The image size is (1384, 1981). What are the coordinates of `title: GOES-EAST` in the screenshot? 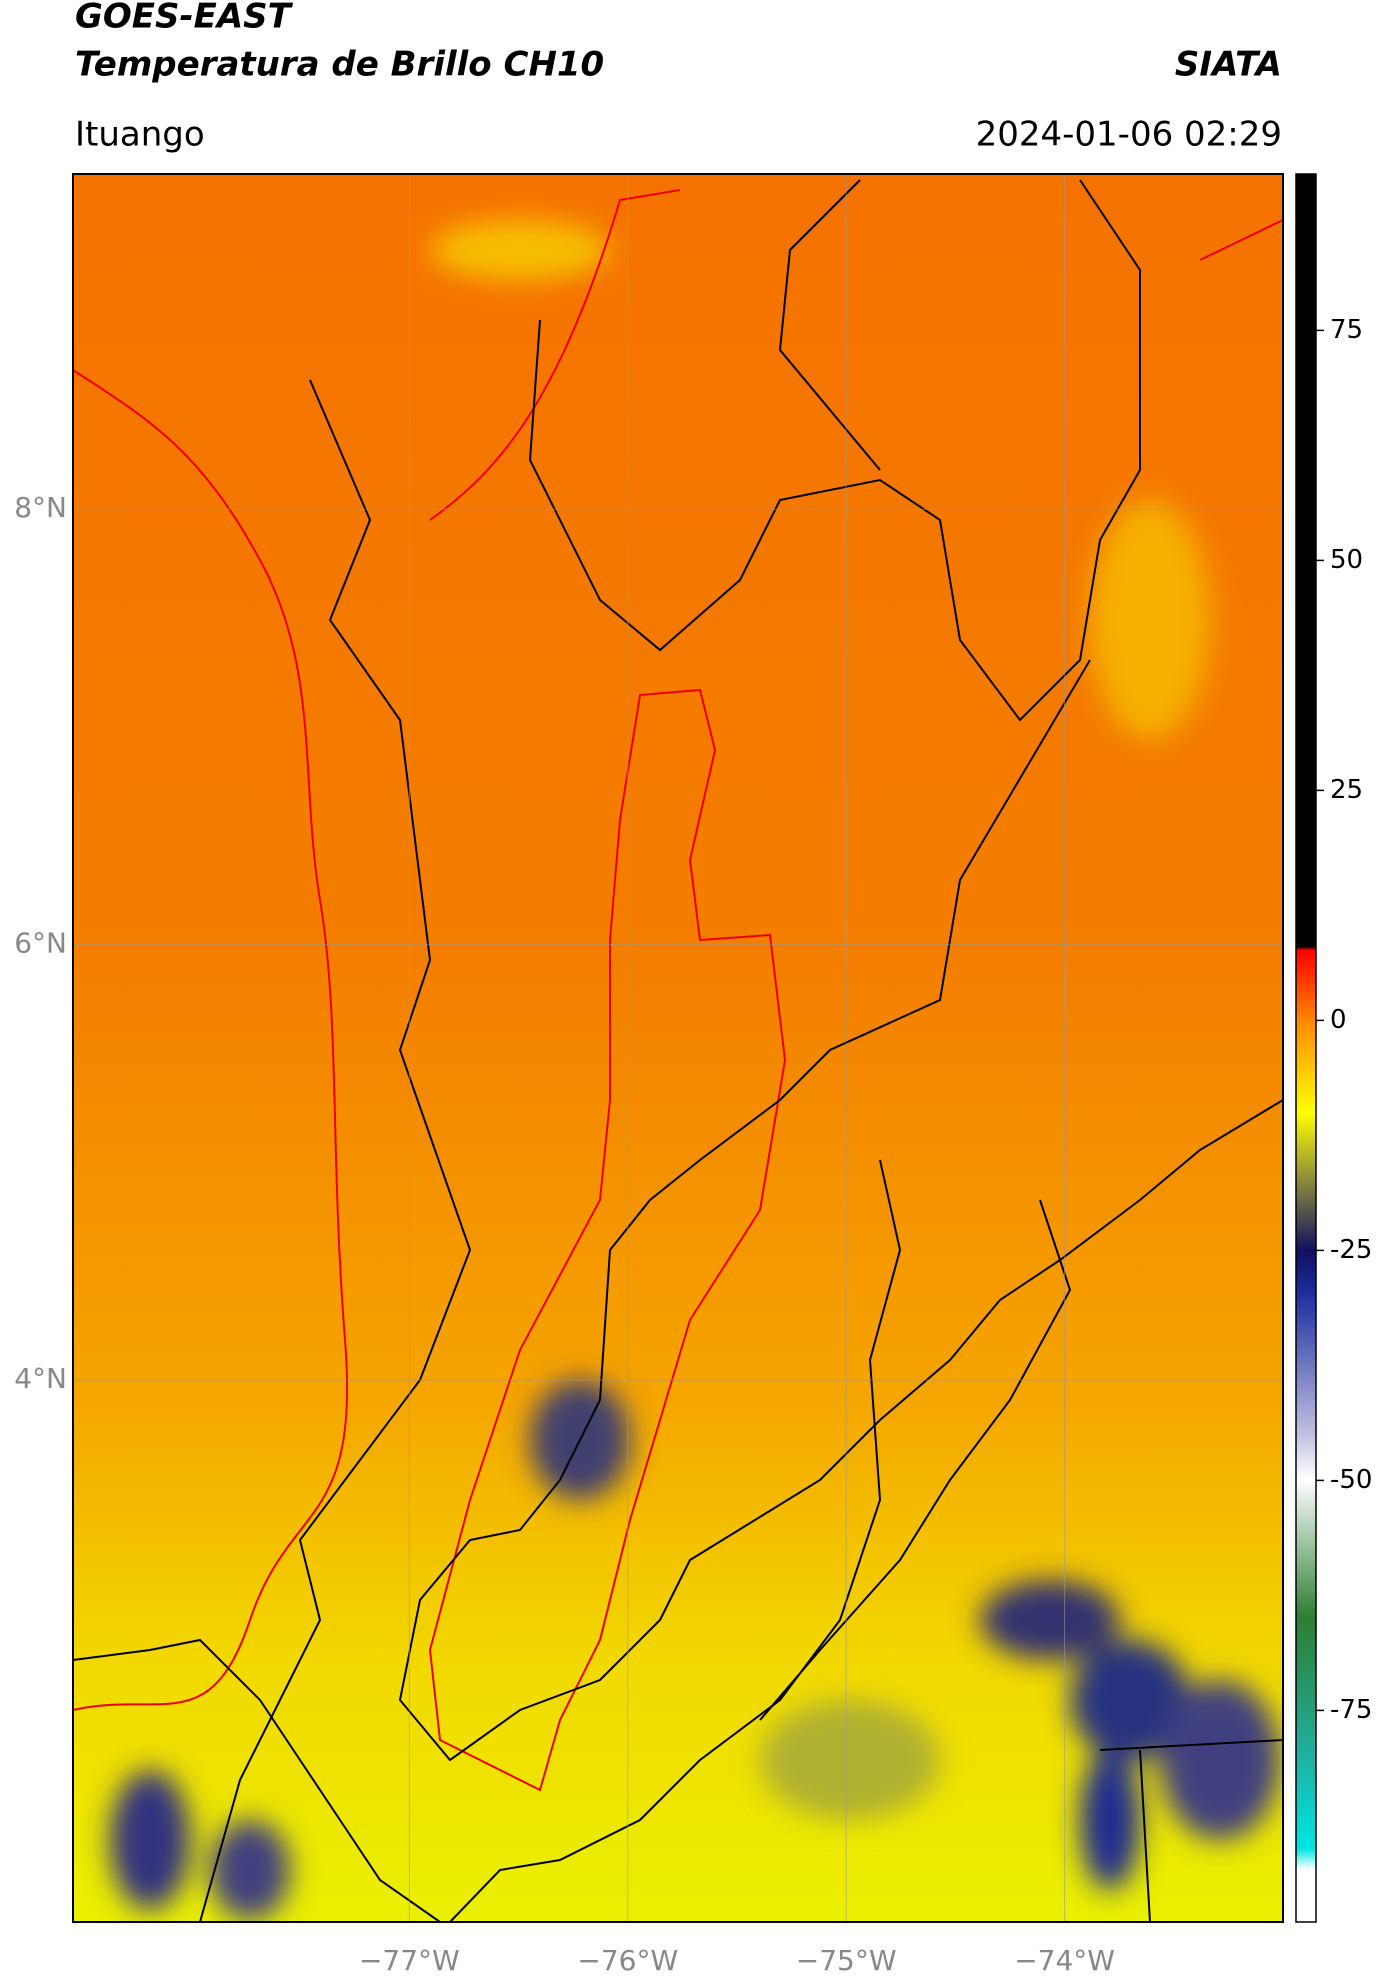 It's located at (184, 18).